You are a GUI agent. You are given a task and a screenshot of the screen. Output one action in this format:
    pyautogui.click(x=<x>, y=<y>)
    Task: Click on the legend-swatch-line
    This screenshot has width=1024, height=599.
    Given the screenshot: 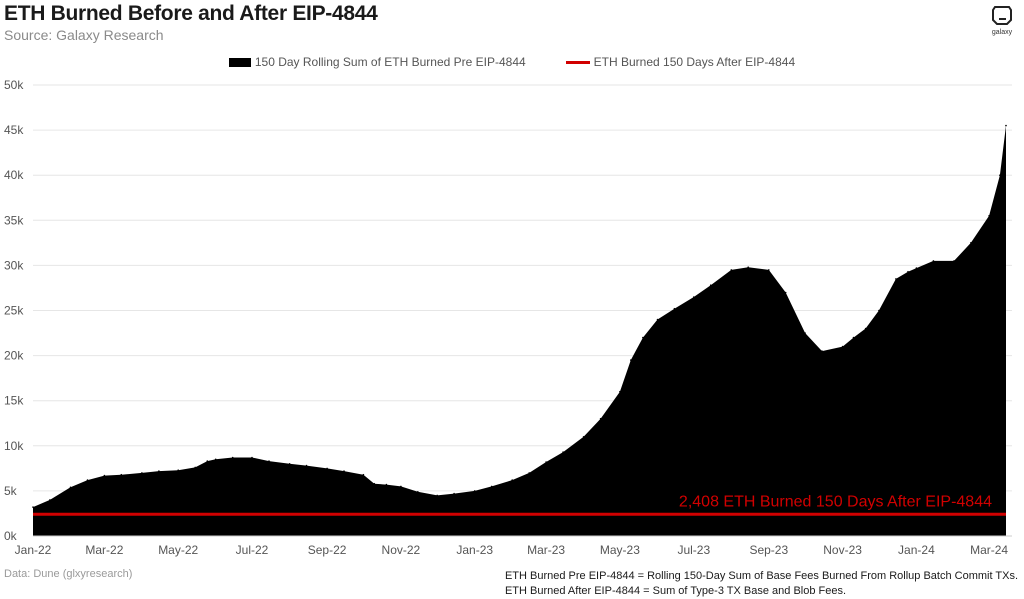 What is the action you would take?
    pyautogui.click(x=577, y=62)
    